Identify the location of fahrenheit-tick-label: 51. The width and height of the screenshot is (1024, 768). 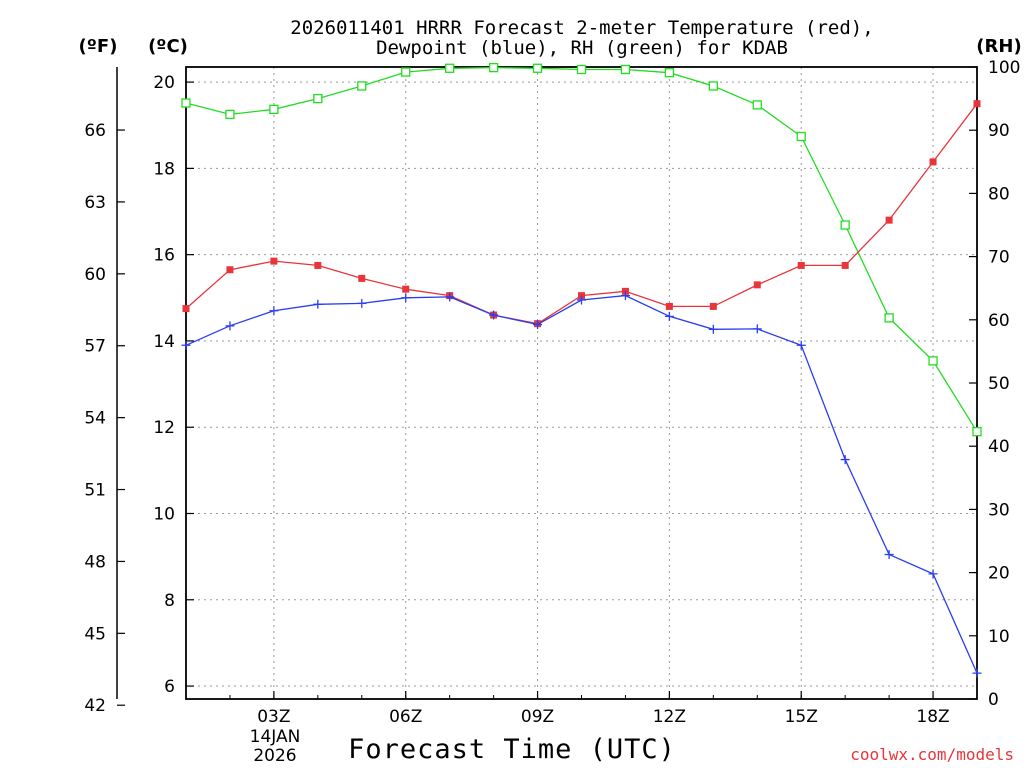
(95, 491).